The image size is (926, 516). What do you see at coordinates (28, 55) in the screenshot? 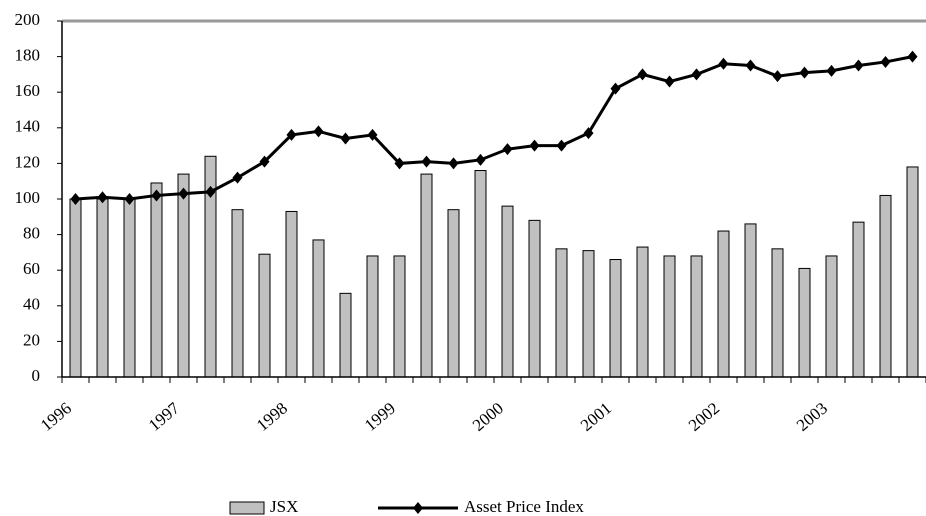
I see `y-tick-label: 180` at bounding box center [28, 55].